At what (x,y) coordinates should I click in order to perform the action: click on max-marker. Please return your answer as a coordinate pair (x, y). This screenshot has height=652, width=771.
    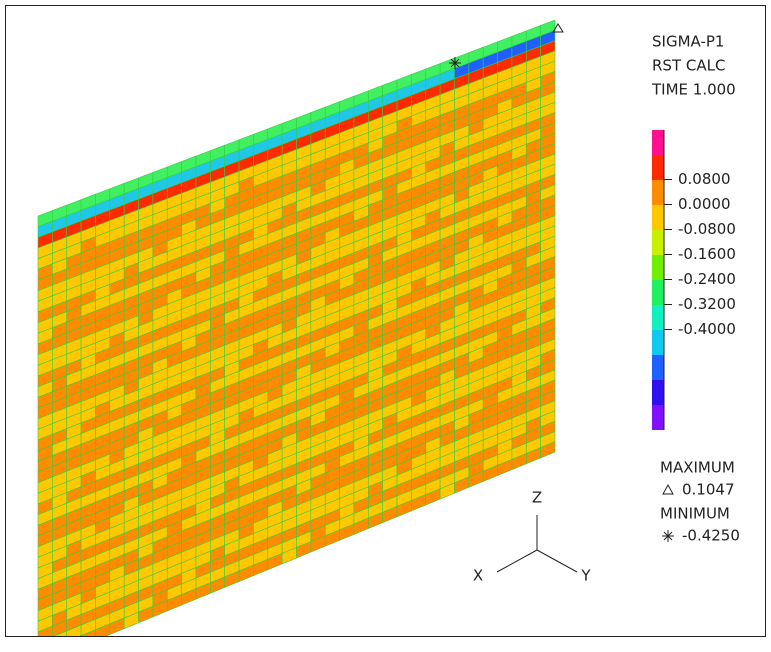
    Looking at the image, I should click on (558, 28).